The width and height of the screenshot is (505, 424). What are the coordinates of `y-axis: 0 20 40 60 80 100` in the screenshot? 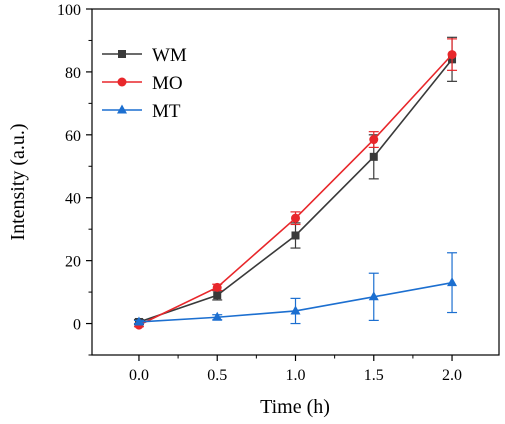 It's located at (74, 179).